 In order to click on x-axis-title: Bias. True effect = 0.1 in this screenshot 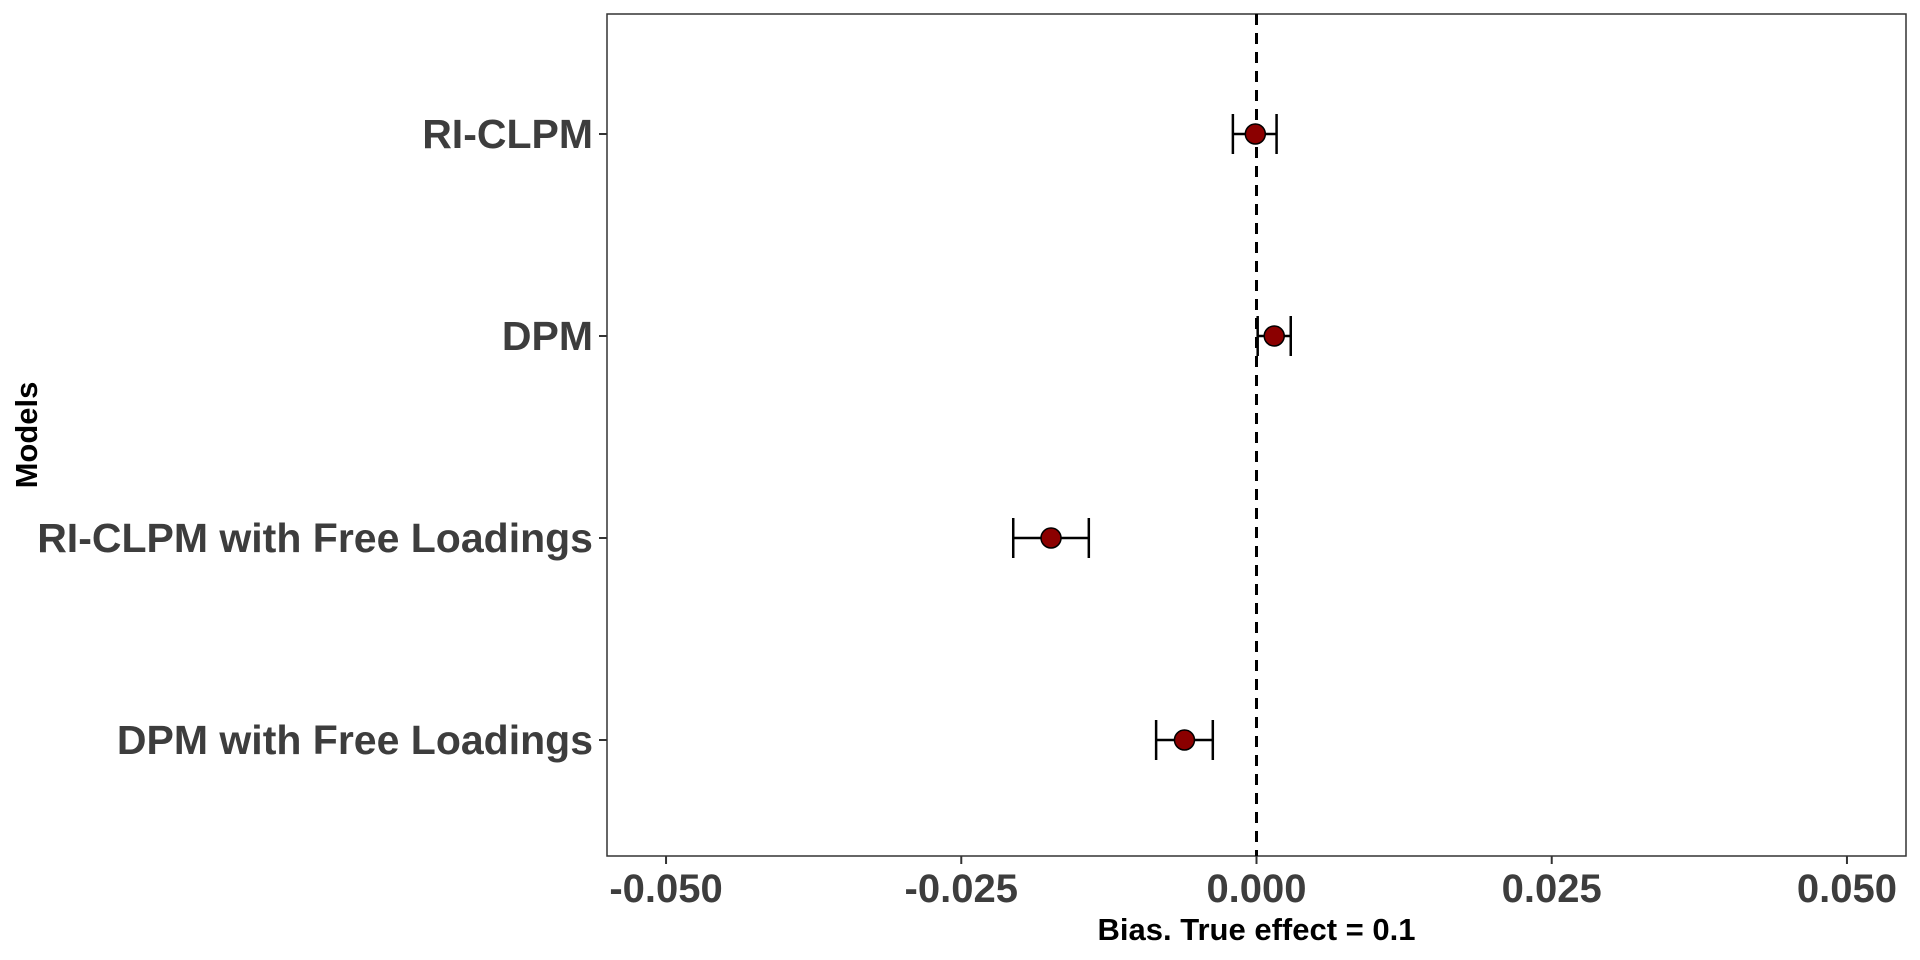, I will do `click(1257, 929)`.